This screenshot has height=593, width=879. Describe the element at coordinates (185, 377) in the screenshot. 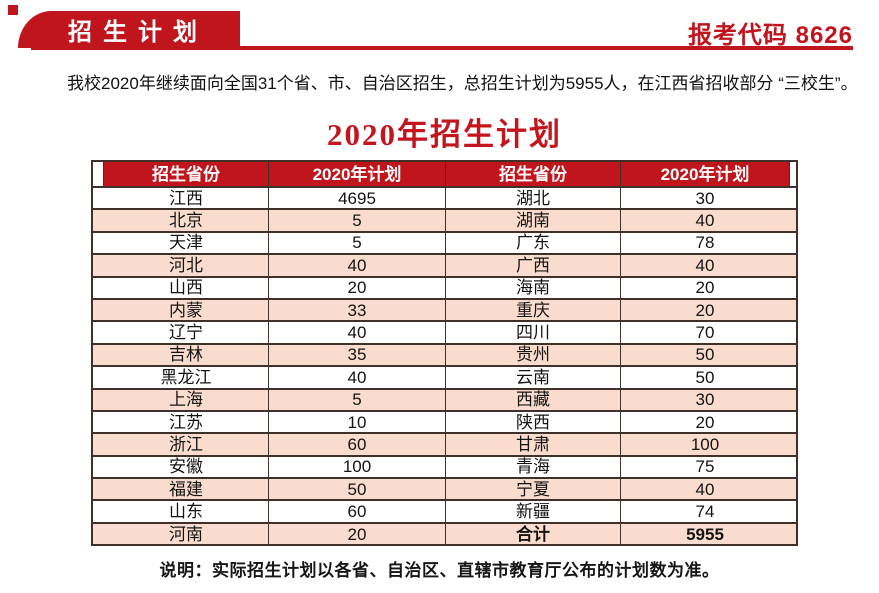

I see `table-cell: 黑龙江` at that location.